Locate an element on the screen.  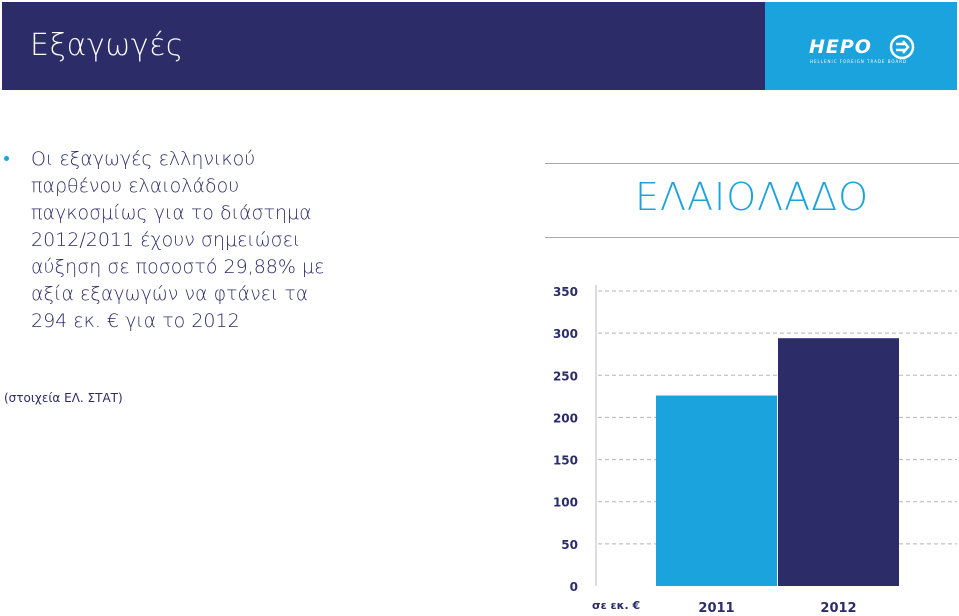
bullet-icon is located at coordinates (6, 158).